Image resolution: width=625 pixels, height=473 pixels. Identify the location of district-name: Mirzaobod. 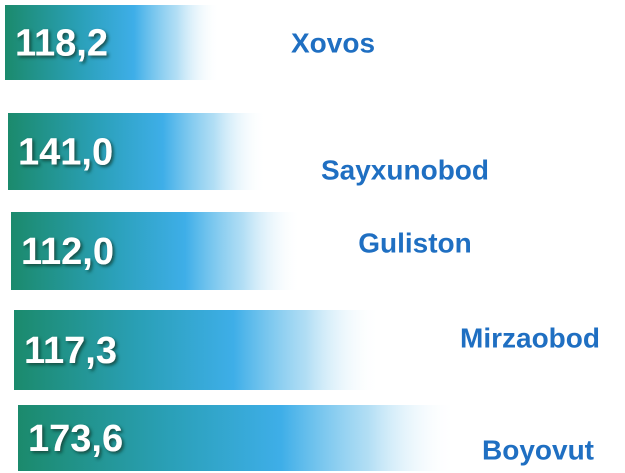
(530, 337).